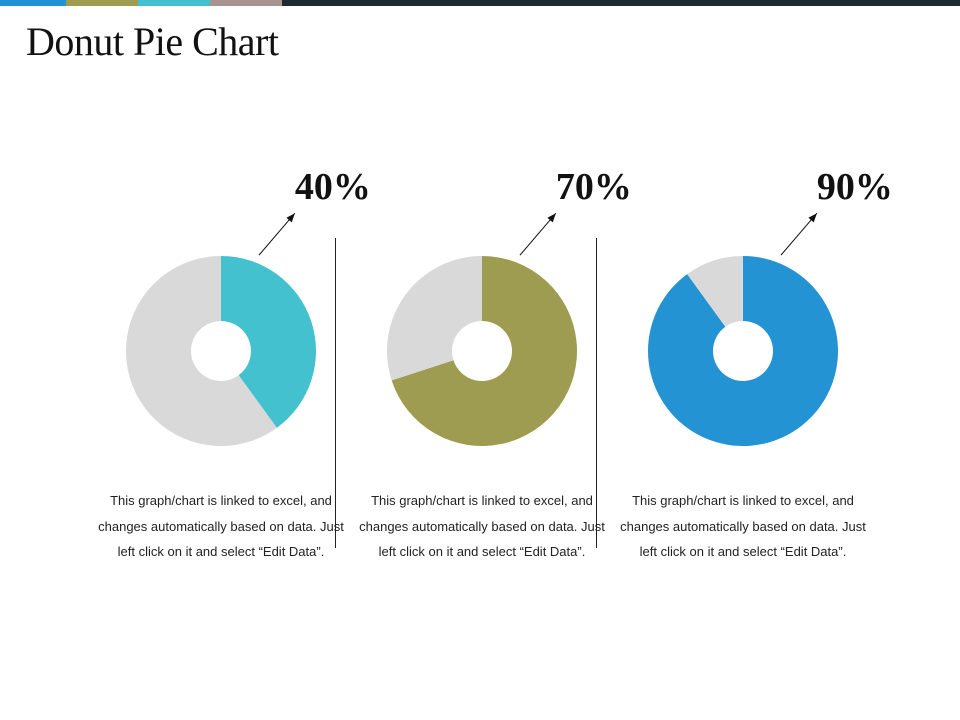  I want to click on accent-segment-blue, so click(33, 3).